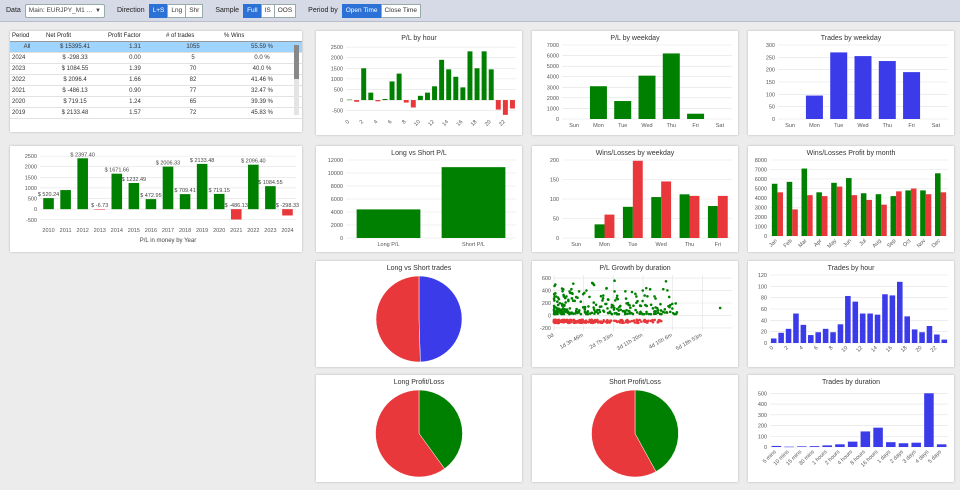 Image resolution: width=960 pixels, height=490 pixels. I want to click on y-tick-label: 12000, so click(335, 161).